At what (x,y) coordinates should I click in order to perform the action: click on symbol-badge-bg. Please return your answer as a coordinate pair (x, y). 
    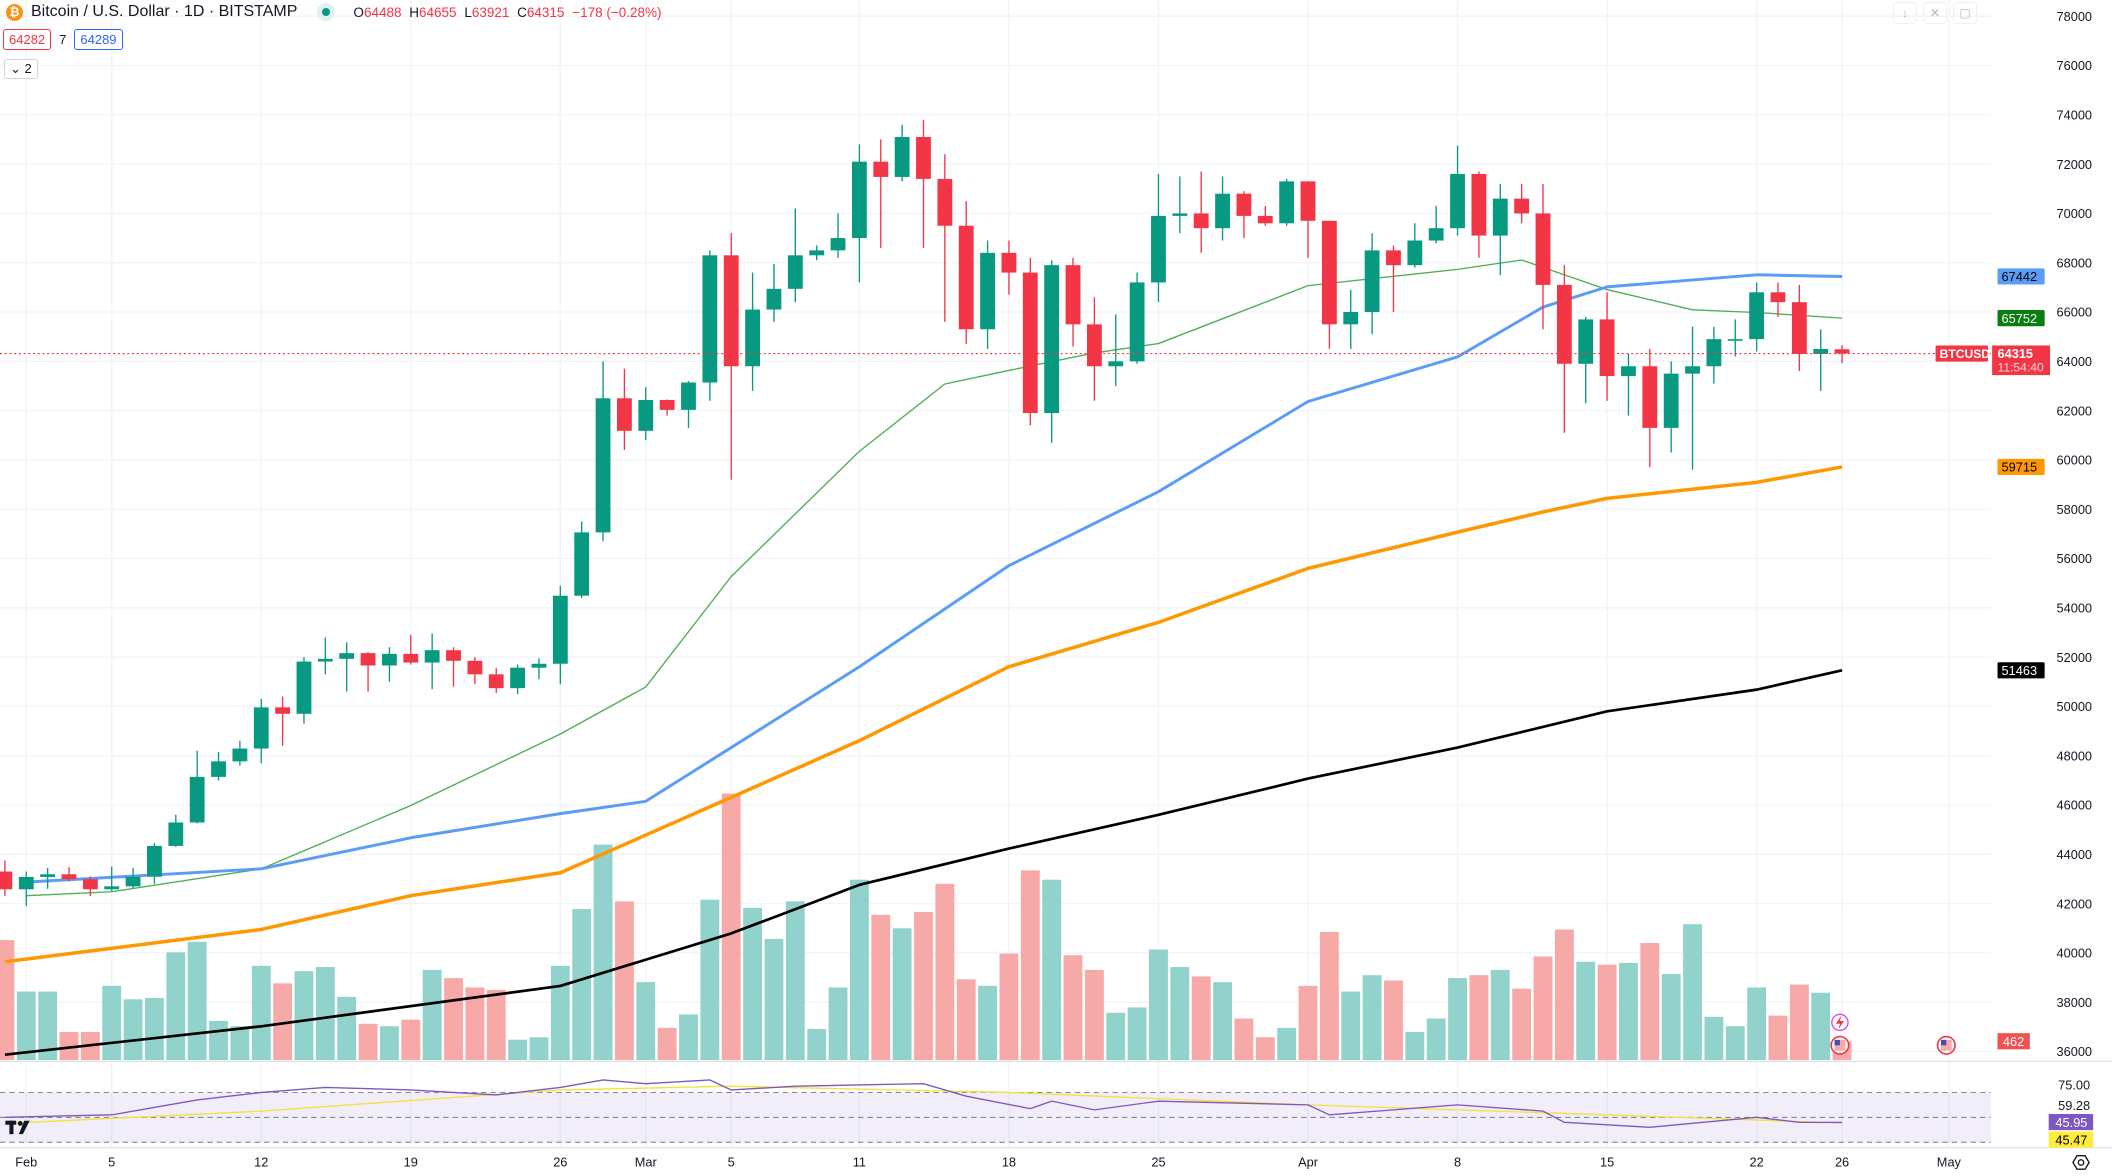
    Looking at the image, I should click on (1962, 353).